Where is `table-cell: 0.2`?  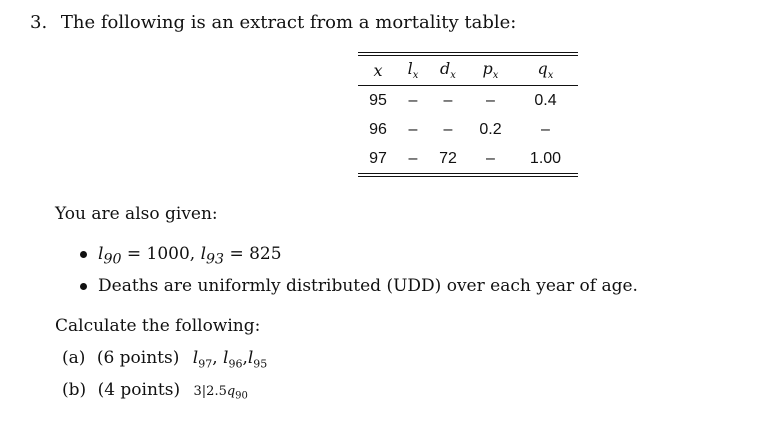
table-cell: 0.2 is located at coordinates (490, 129).